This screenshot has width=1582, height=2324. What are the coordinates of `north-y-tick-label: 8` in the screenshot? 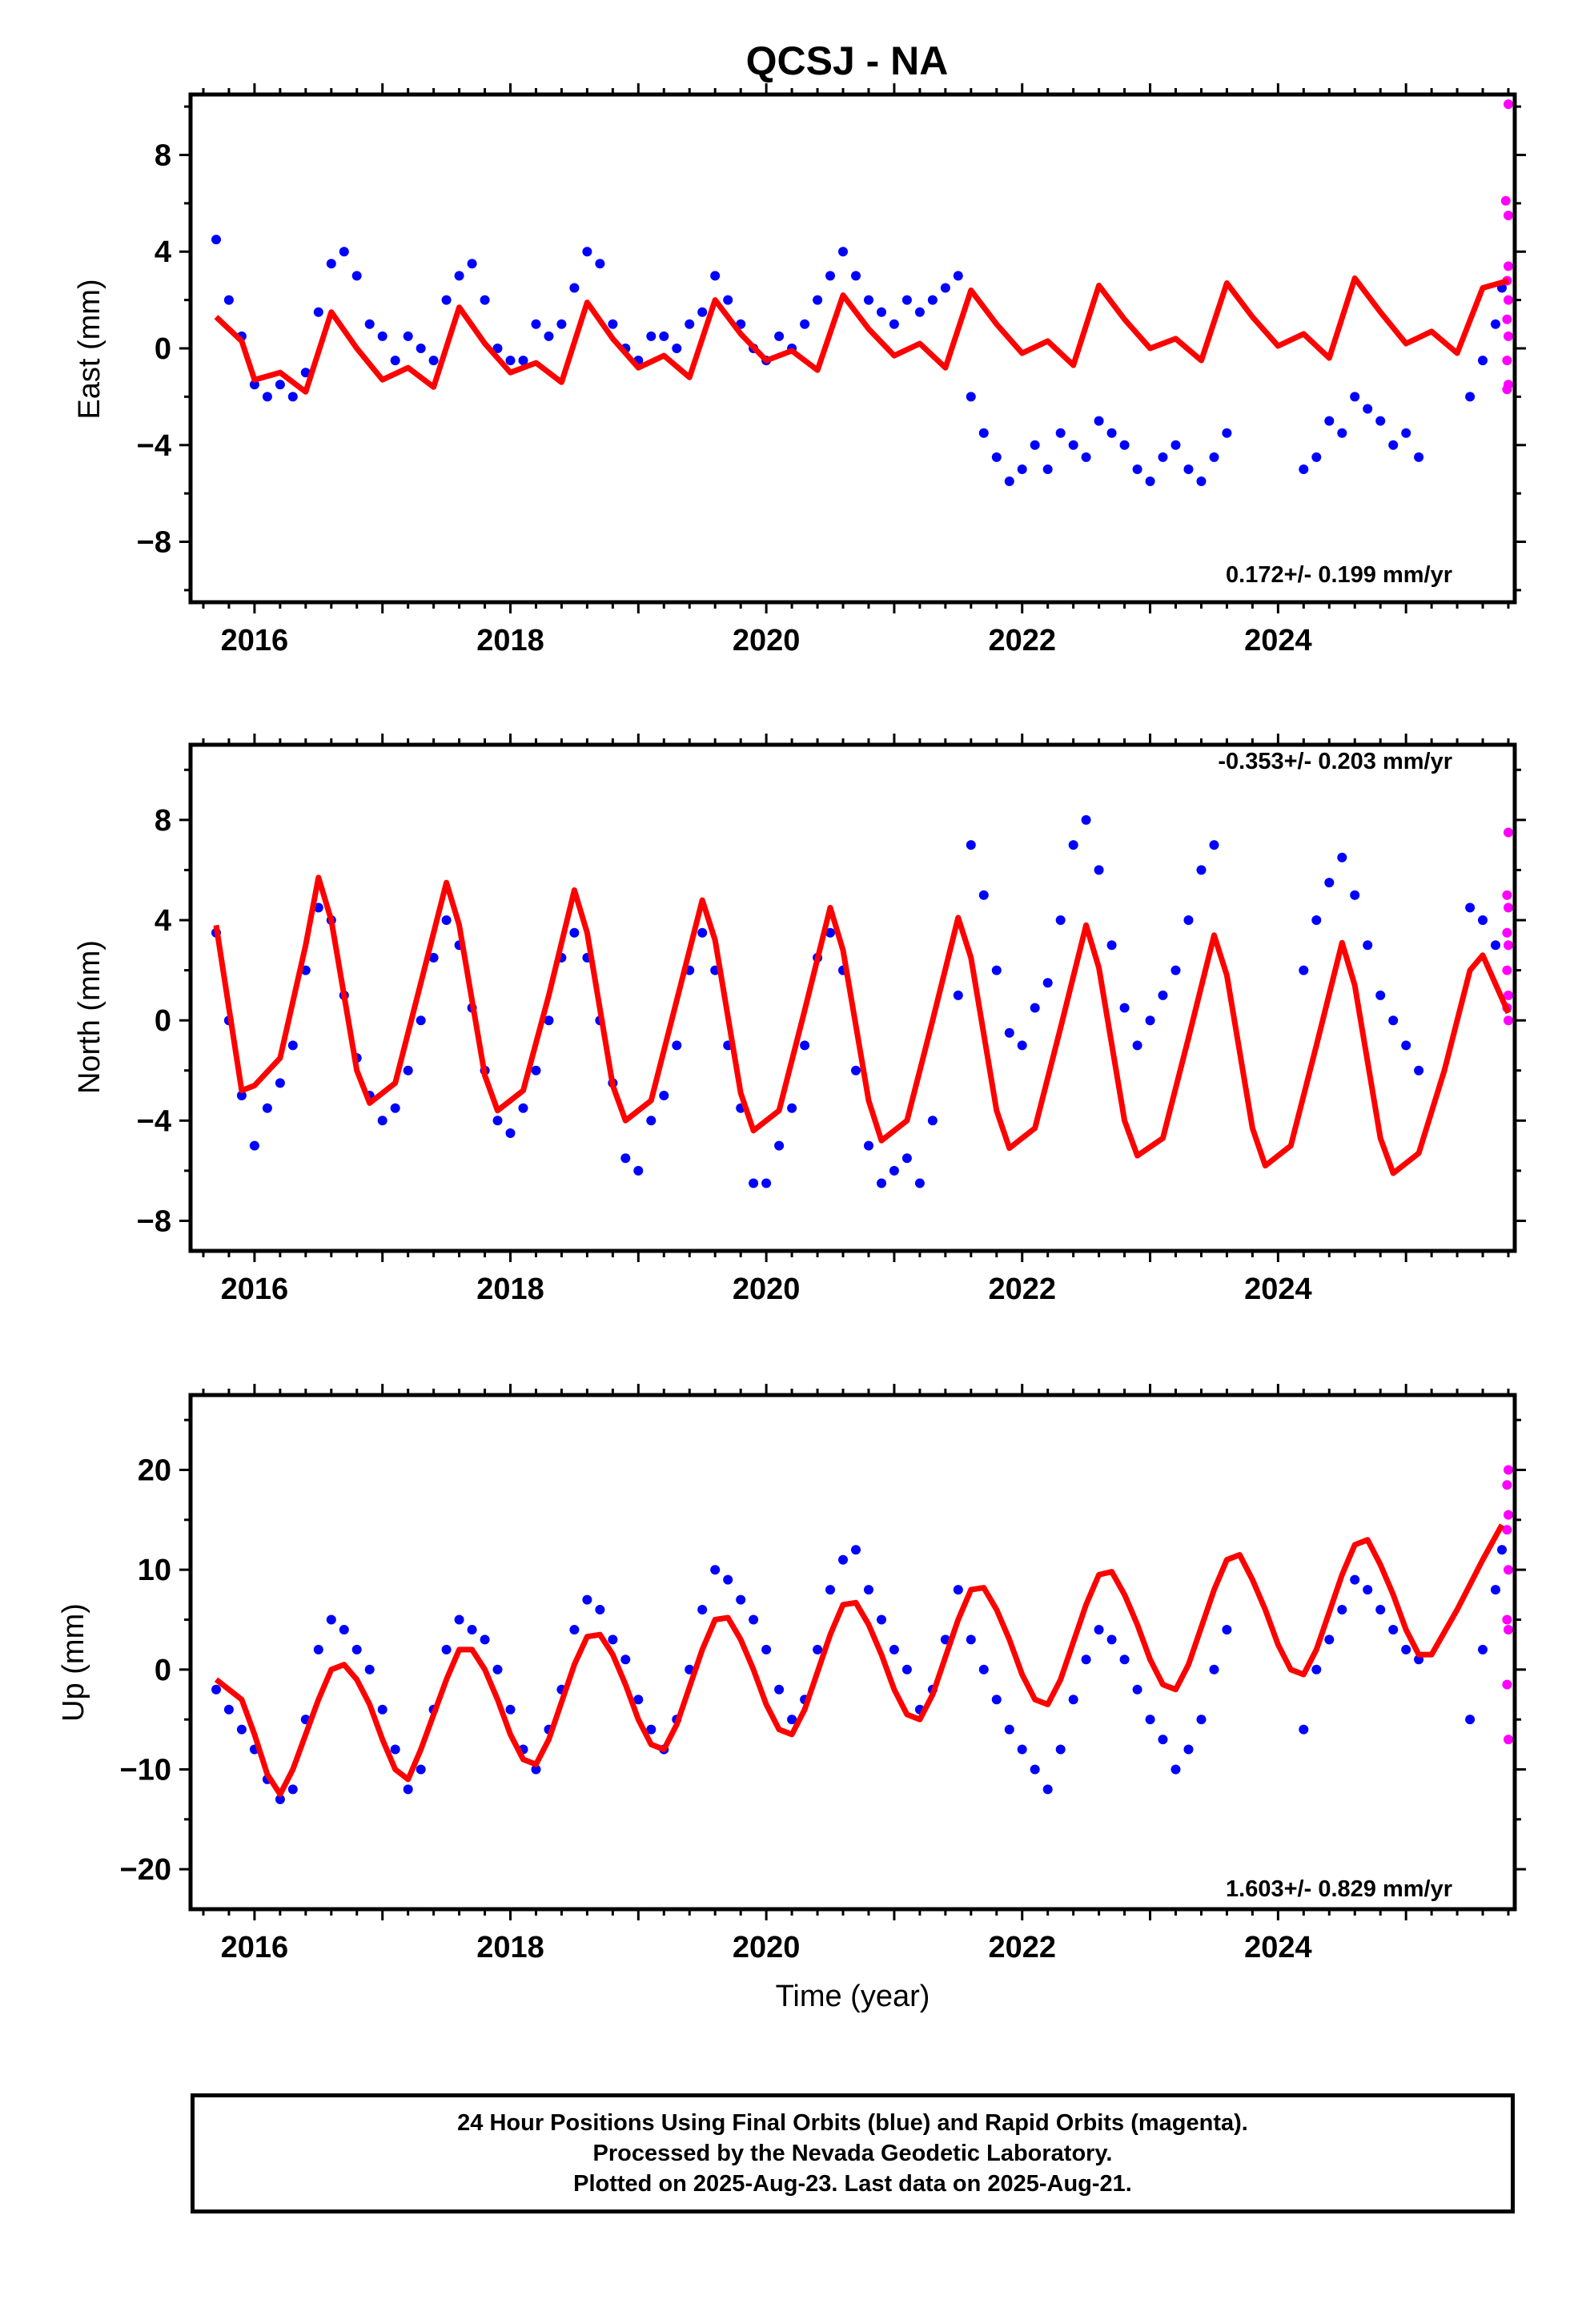 It's located at (163, 821).